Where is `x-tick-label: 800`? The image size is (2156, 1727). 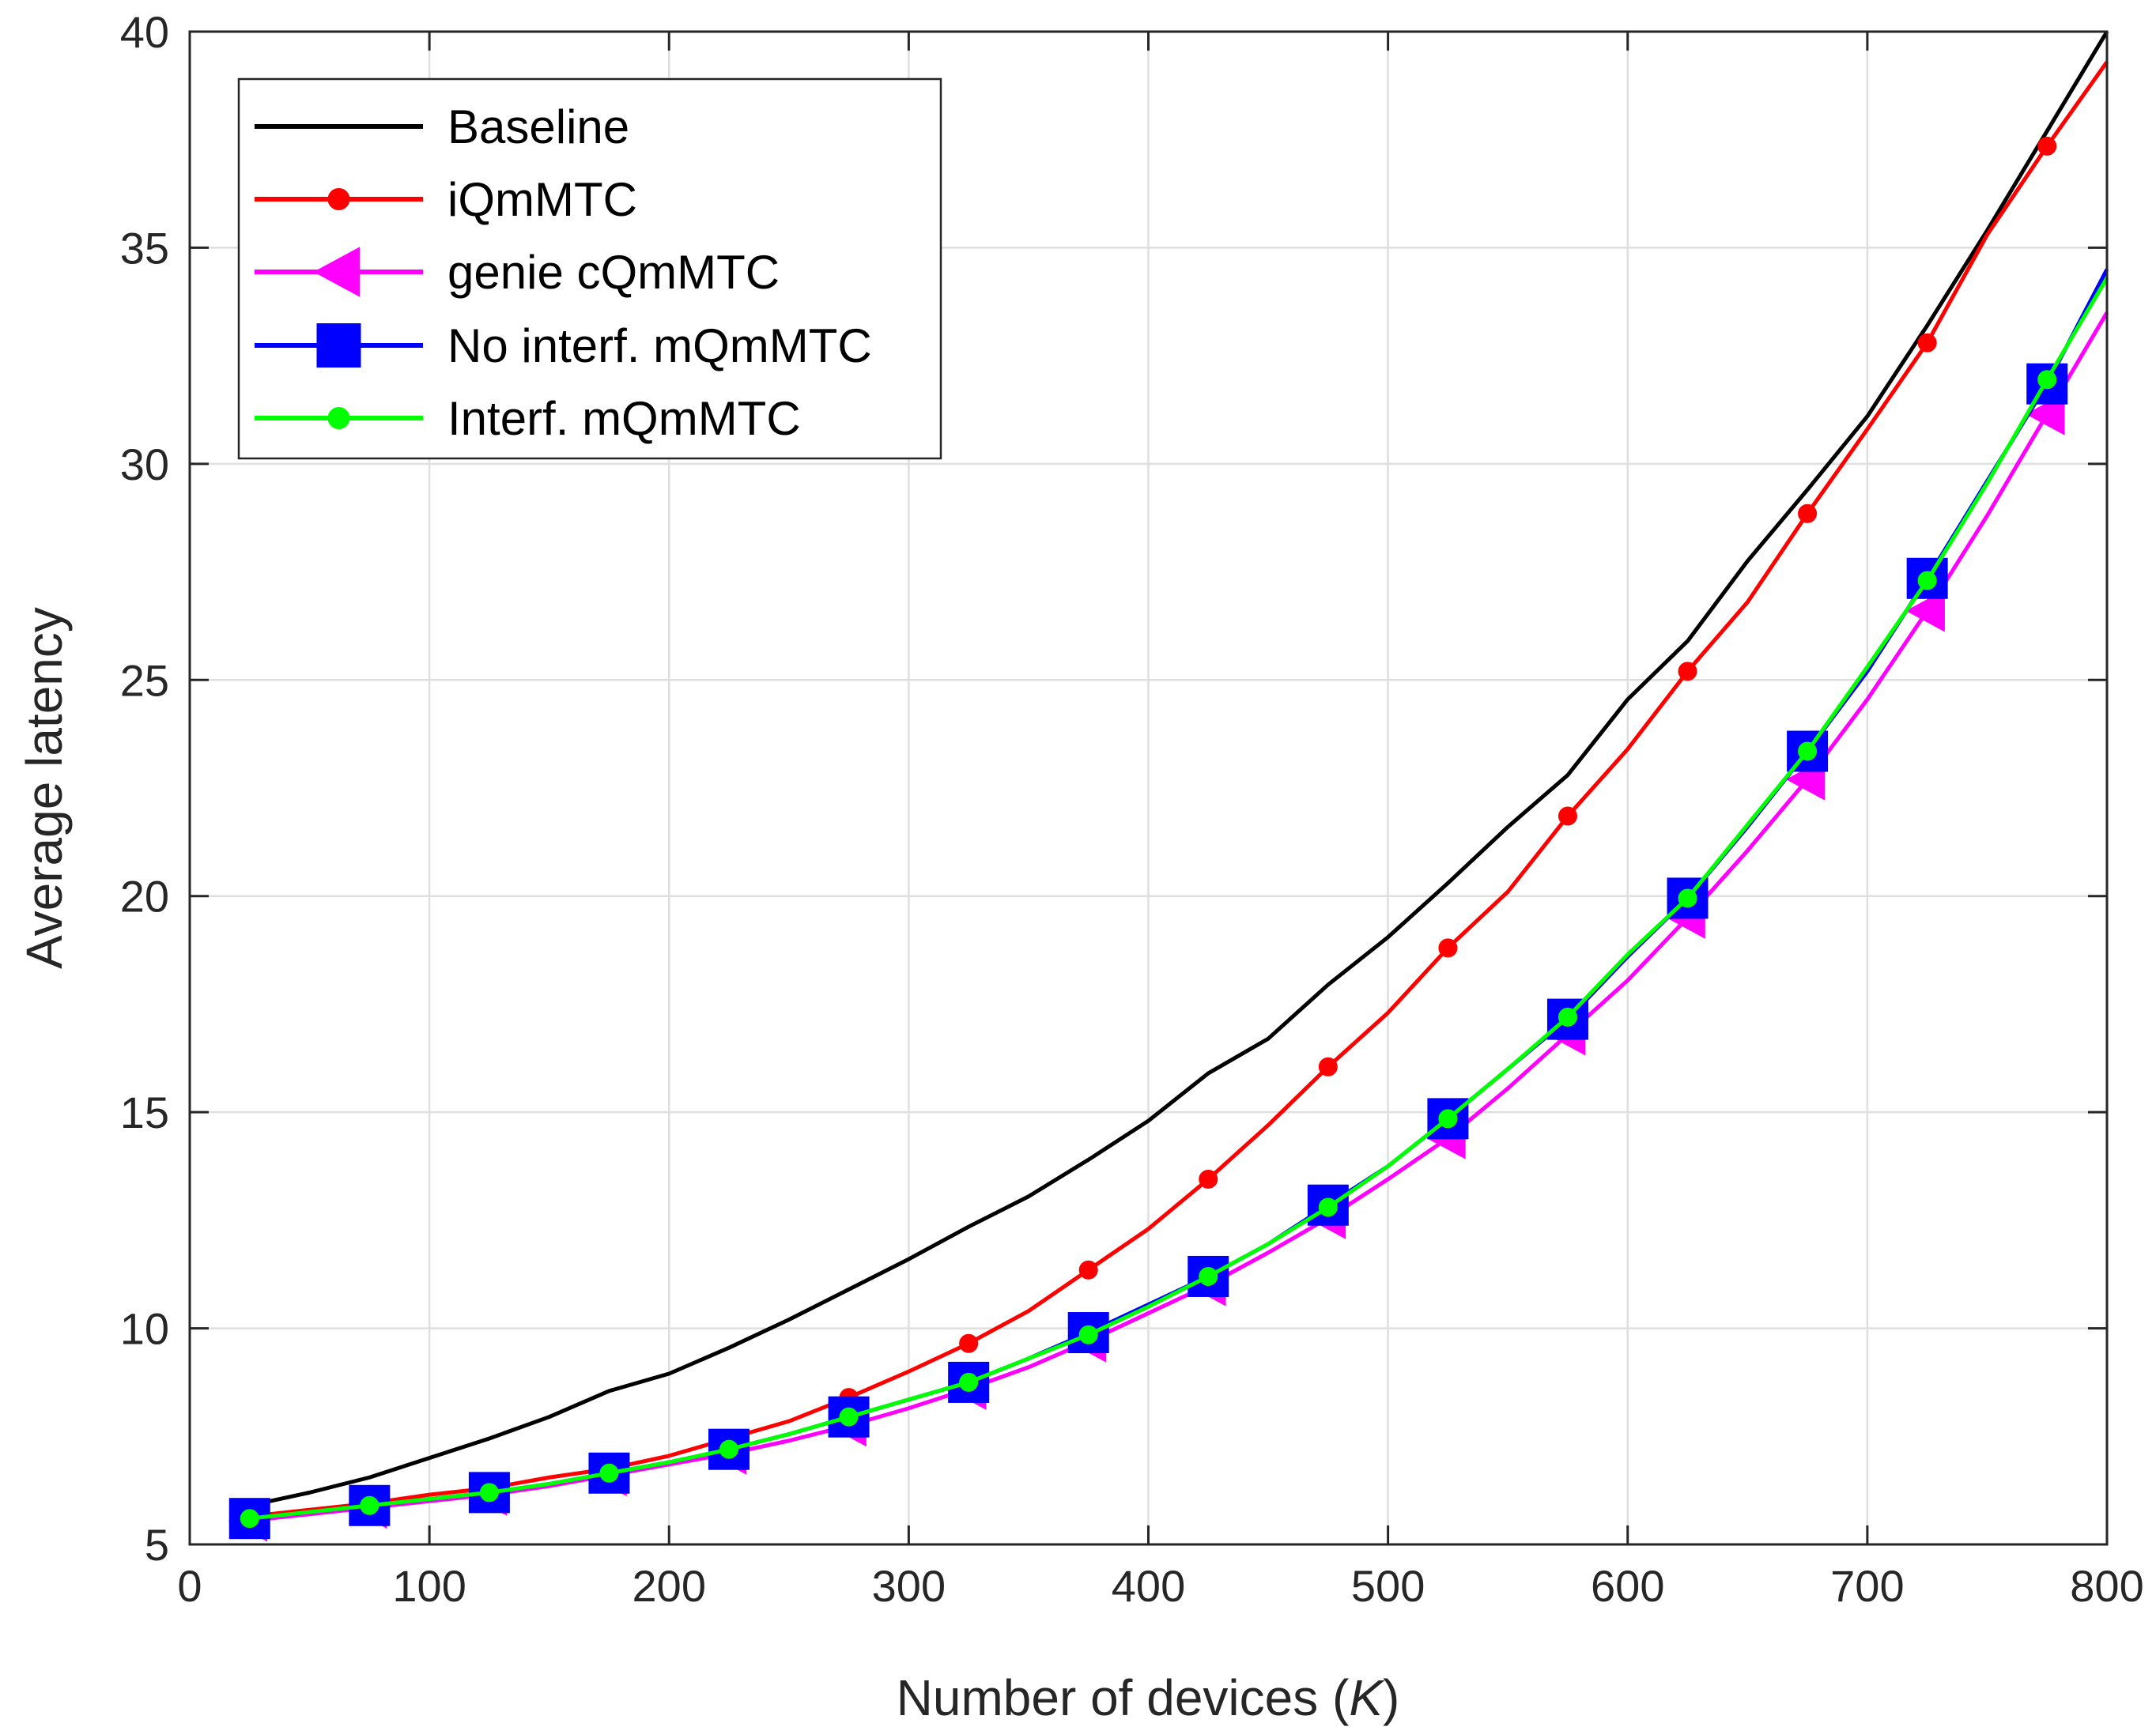 x-tick-label: 800 is located at coordinates (2106, 1586).